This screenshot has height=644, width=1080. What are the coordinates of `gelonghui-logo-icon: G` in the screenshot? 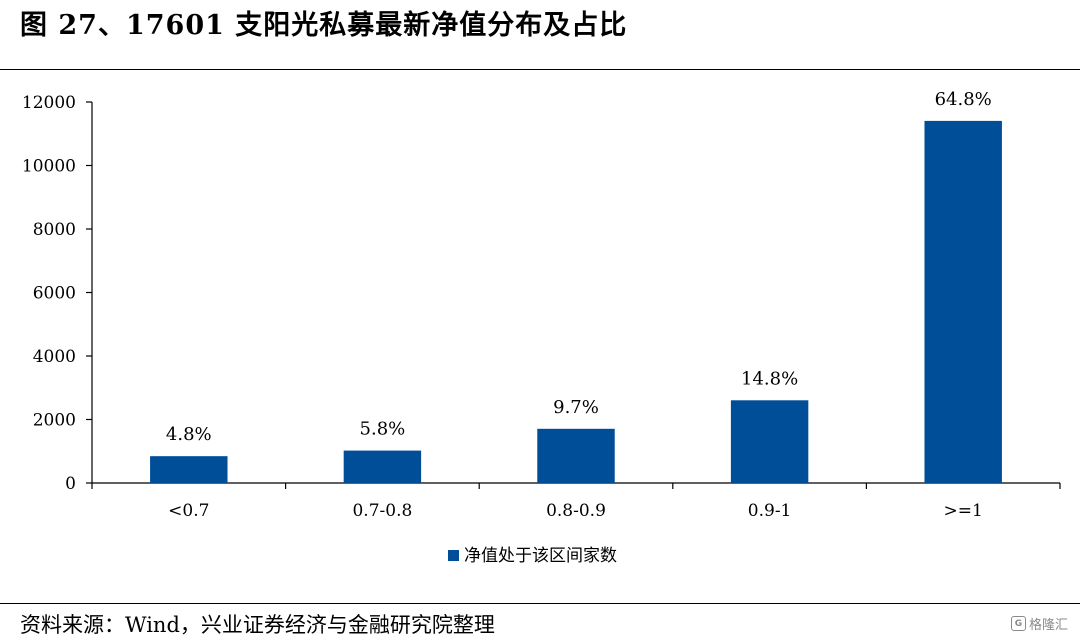 It's located at (1018, 623).